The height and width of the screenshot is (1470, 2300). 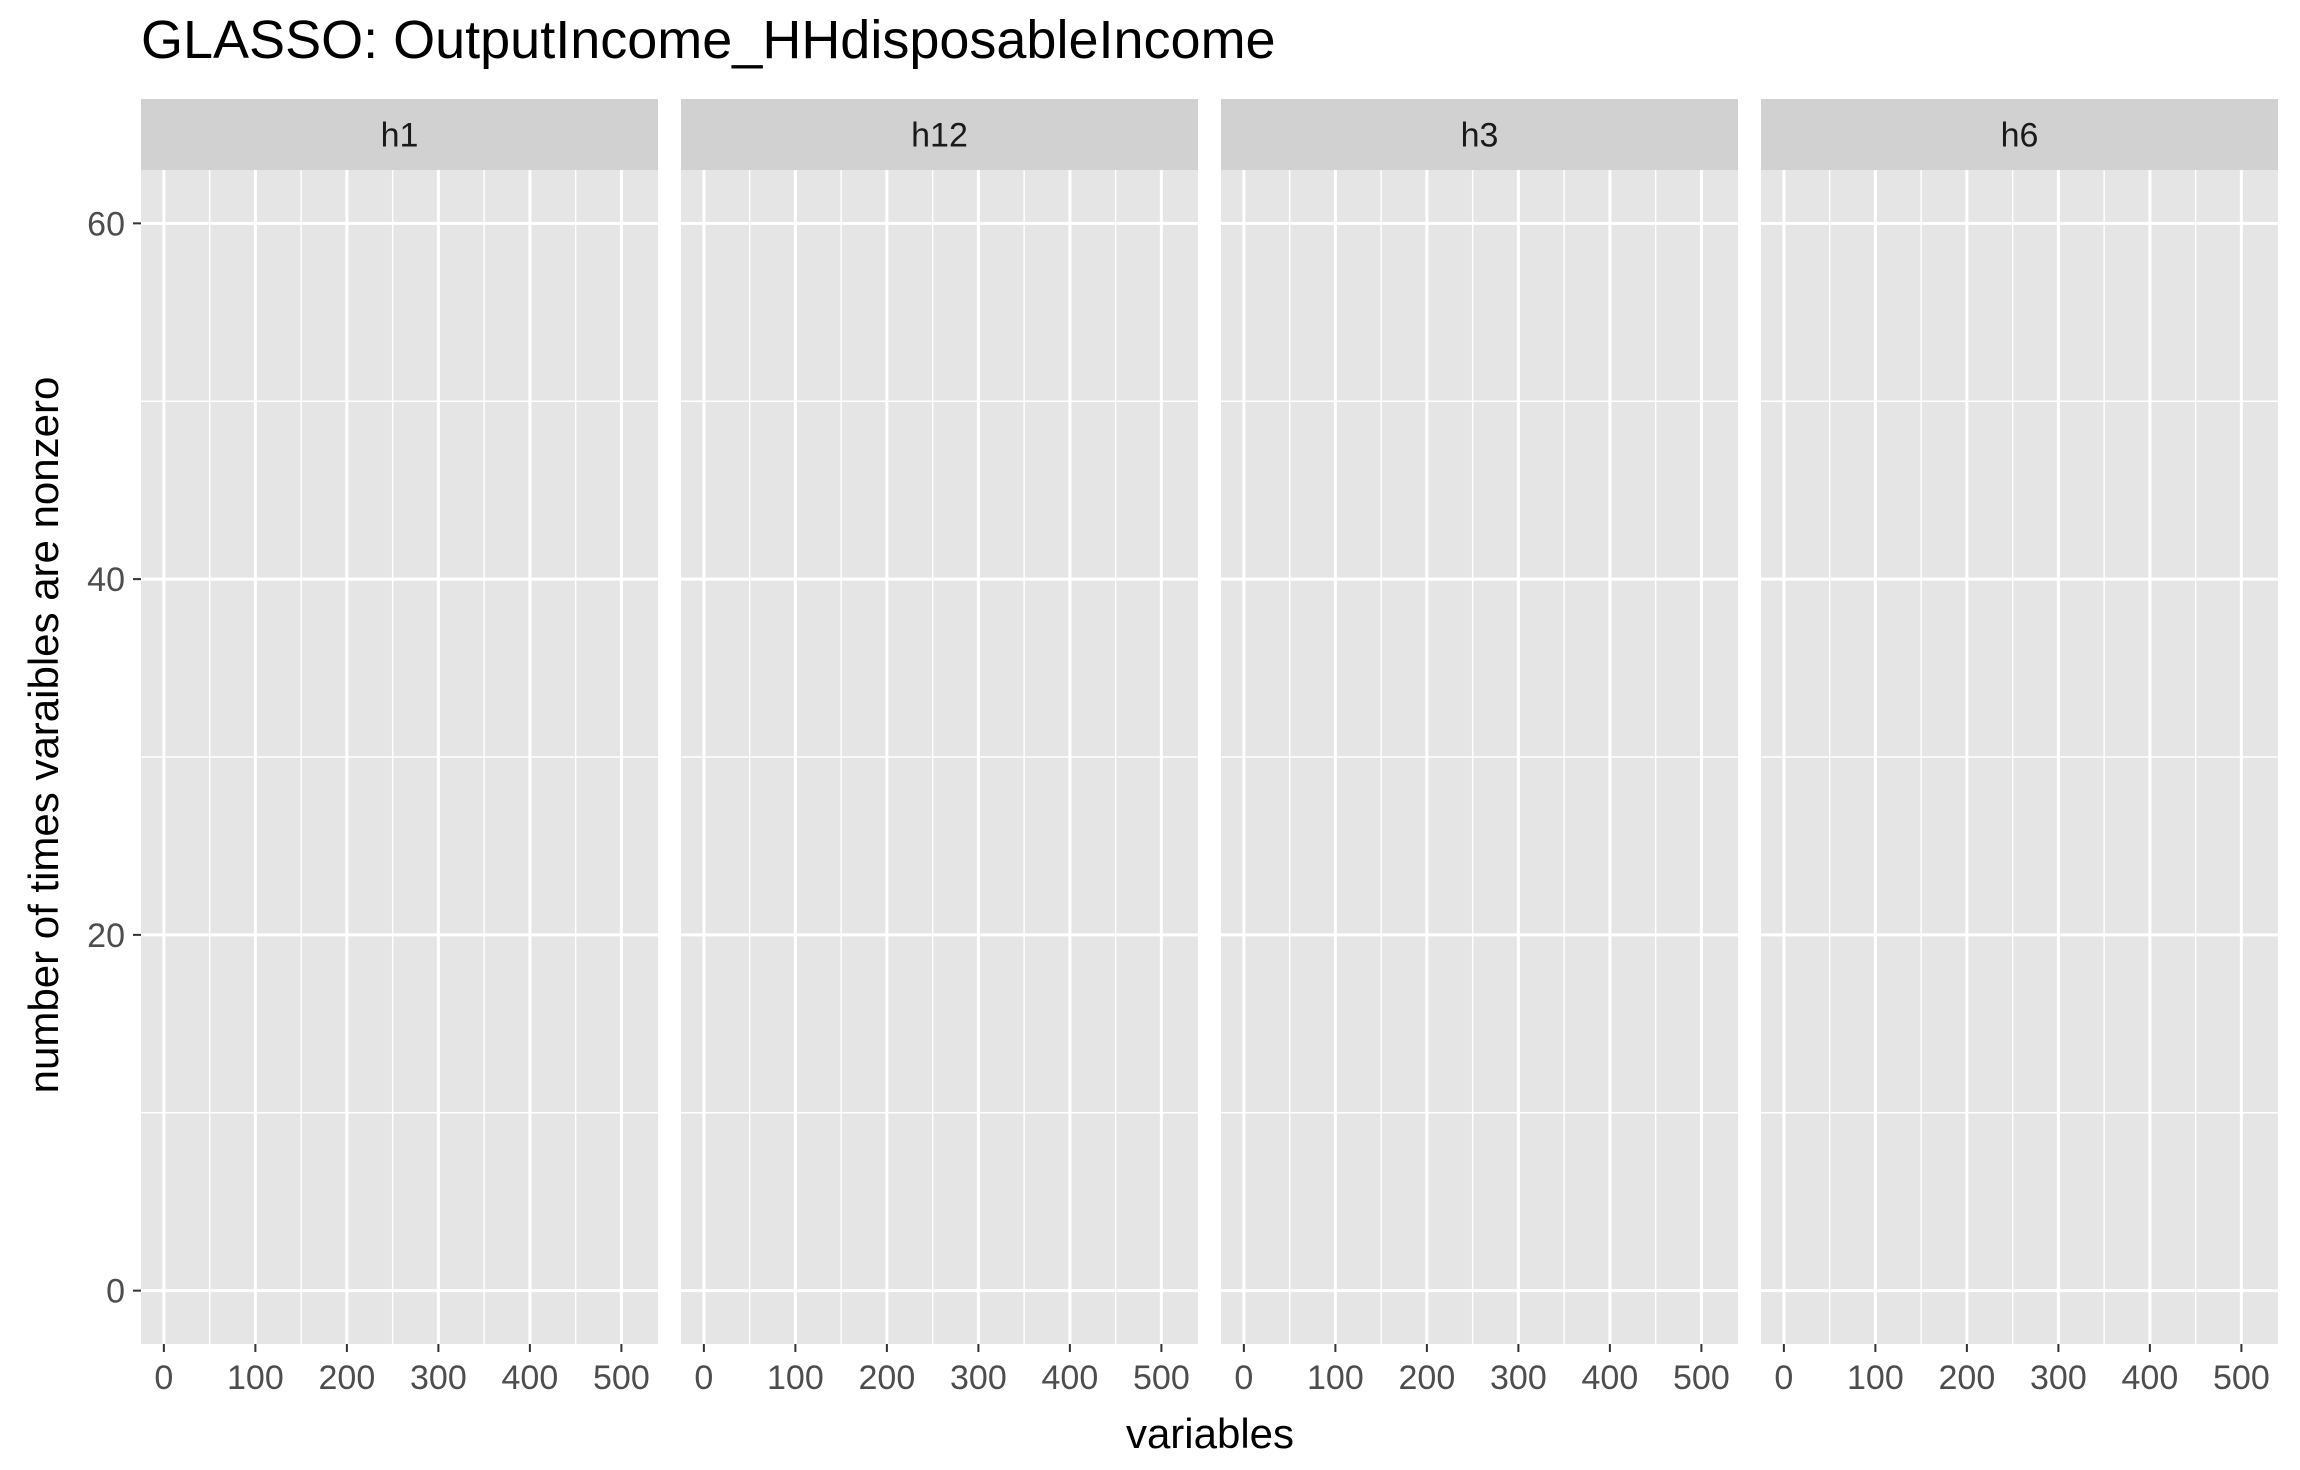 I want to click on x-axis-title: variables, so click(x=1210, y=1433).